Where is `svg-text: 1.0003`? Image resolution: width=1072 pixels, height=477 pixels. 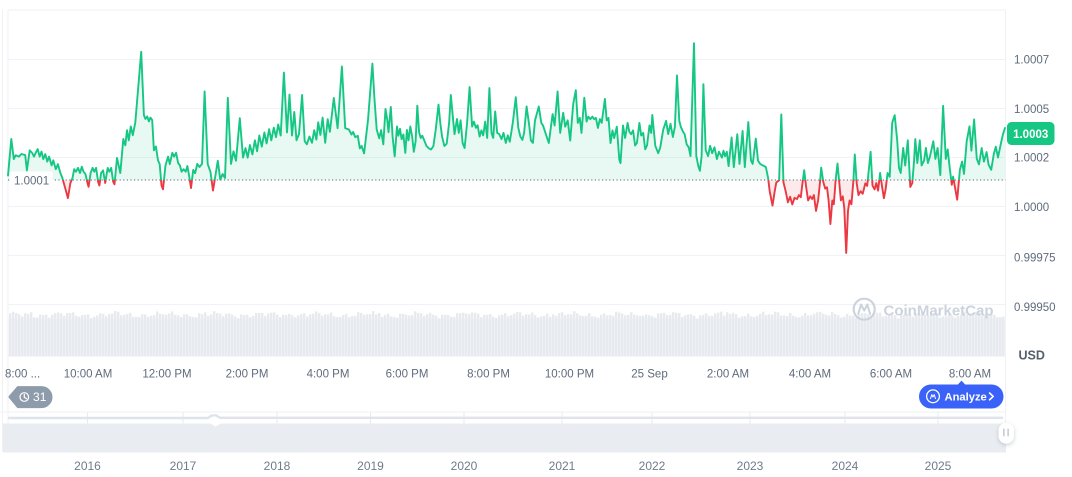 svg-text: 1.0003 is located at coordinates (1030, 135).